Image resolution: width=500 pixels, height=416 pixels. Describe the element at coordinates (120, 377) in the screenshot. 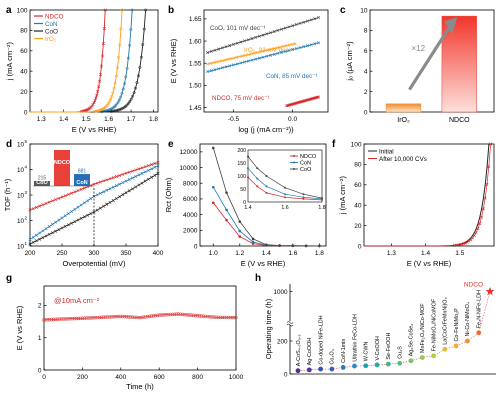

I see `g-x-tick-label: 400` at that location.